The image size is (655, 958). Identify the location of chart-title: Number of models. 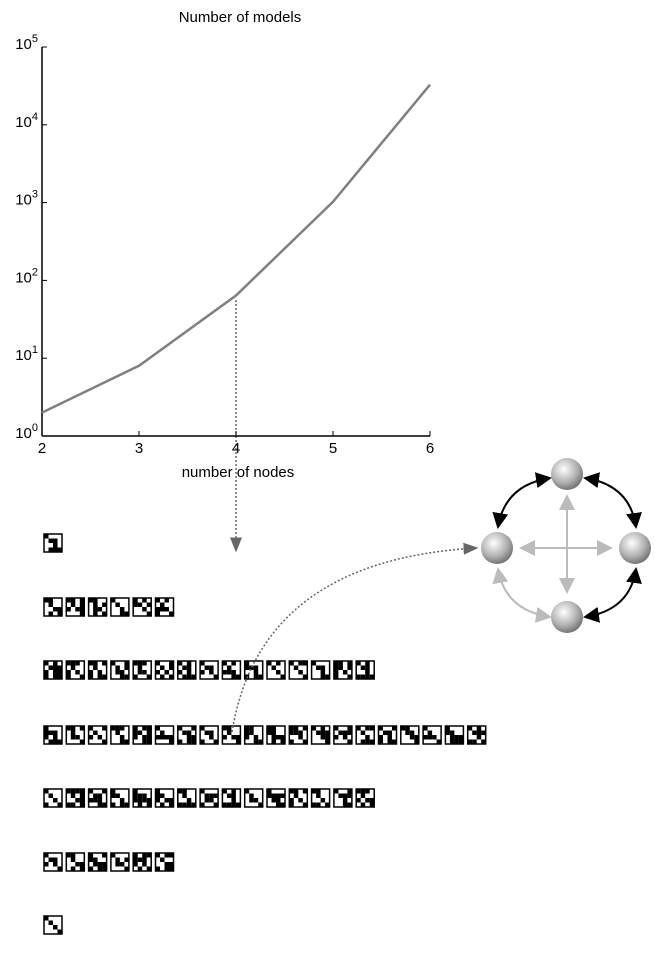
(240, 17).